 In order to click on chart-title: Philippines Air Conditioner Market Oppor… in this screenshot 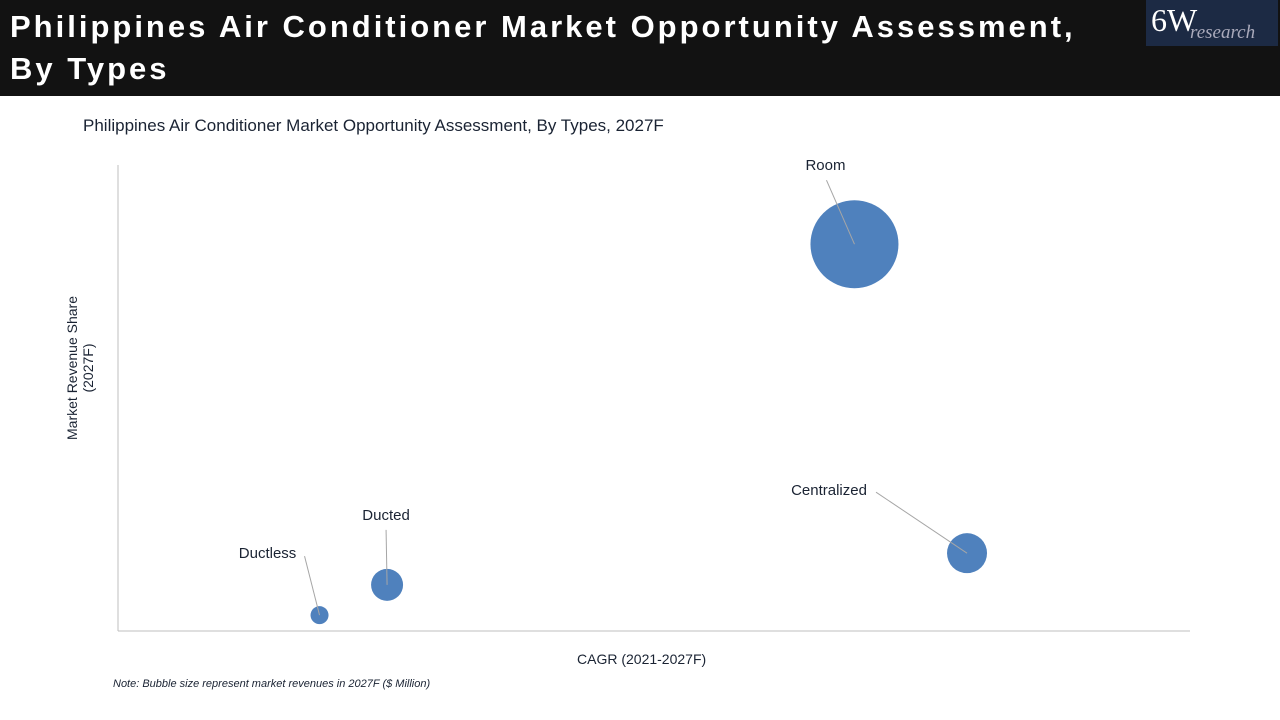, I will do `click(373, 125)`.